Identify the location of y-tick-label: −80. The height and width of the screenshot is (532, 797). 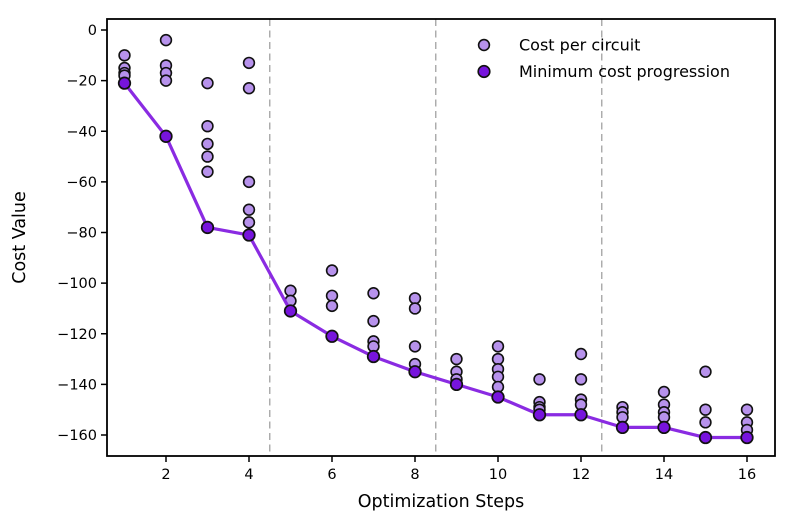
(81, 234).